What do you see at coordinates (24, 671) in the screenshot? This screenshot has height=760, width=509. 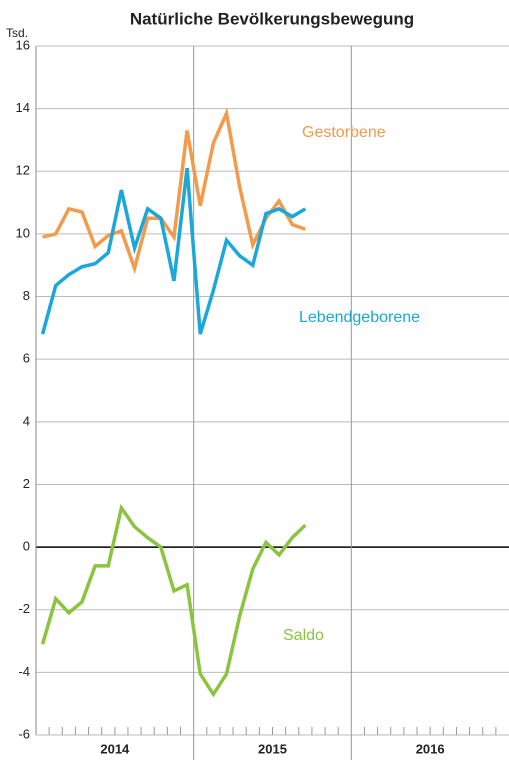 I see `y-tick-label: -4` at bounding box center [24, 671].